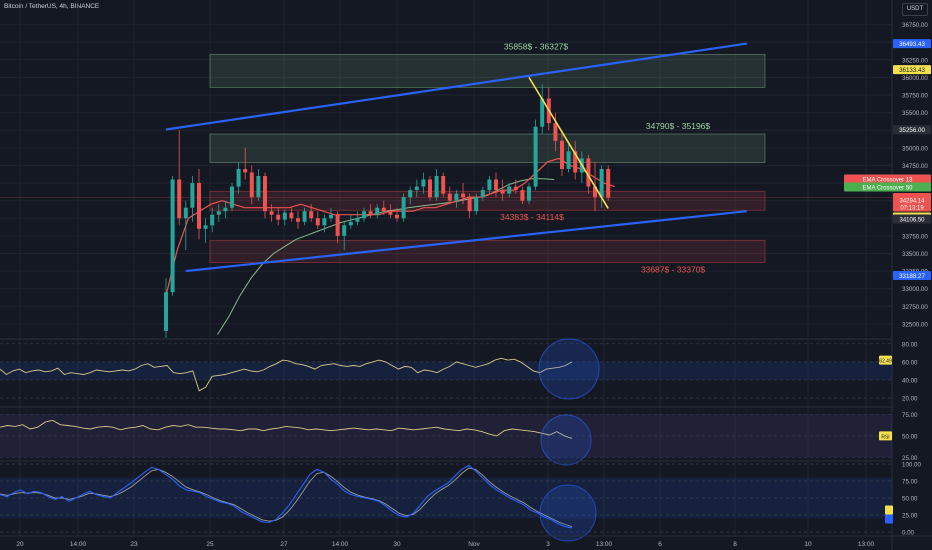 This screenshot has height=550, width=932. What do you see at coordinates (887, 180) in the screenshot?
I see `price-tag-label: EMA Crossover 13` at bounding box center [887, 180].